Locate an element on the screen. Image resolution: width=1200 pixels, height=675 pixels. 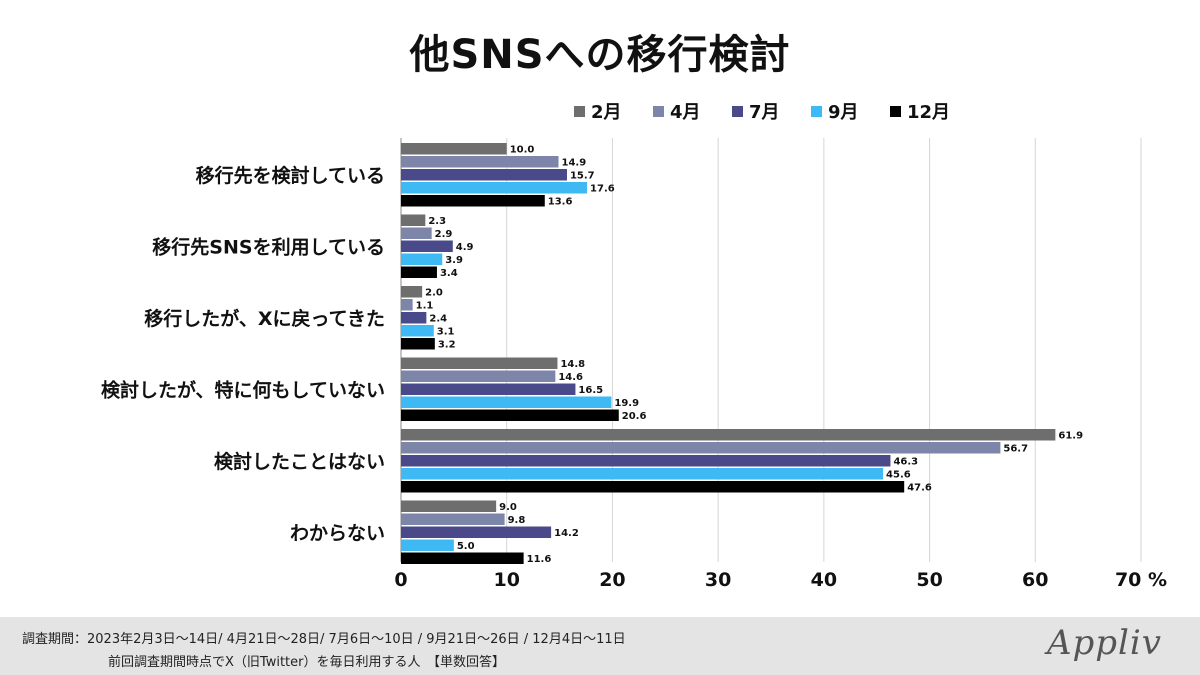
data-label: 9.0 is located at coordinates (508, 507).